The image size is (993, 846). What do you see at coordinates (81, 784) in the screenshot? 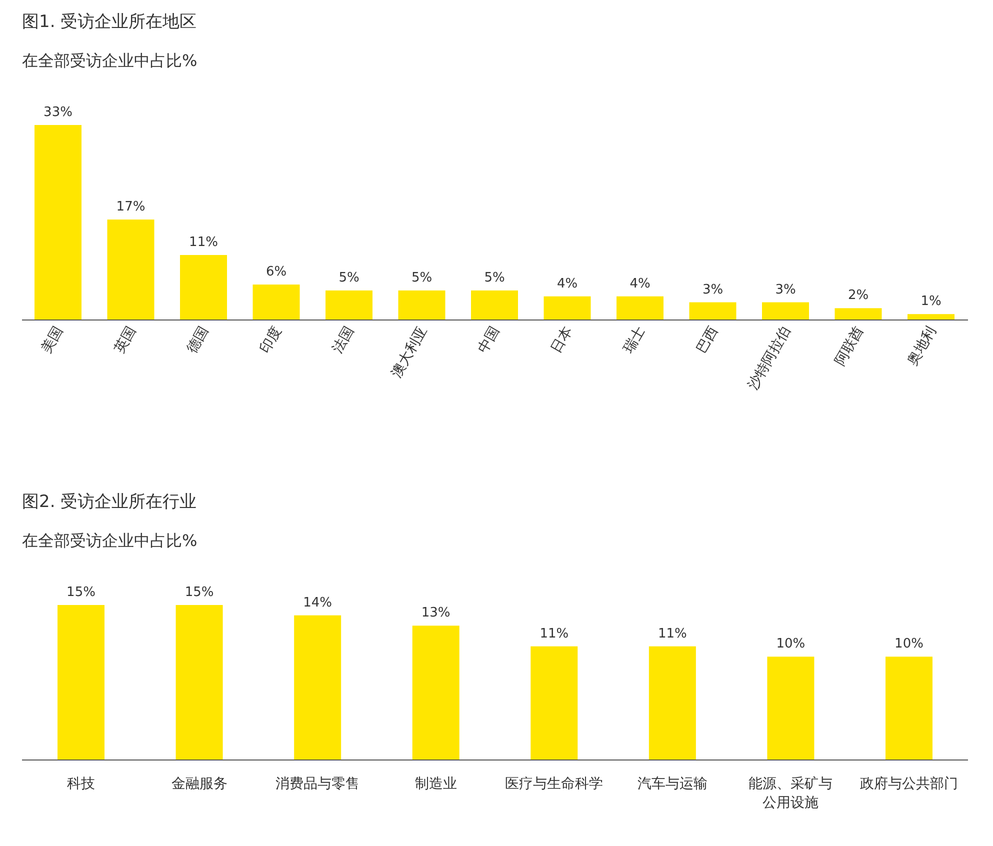
I see `x-tick-label: 科技` at bounding box center [81, 784].